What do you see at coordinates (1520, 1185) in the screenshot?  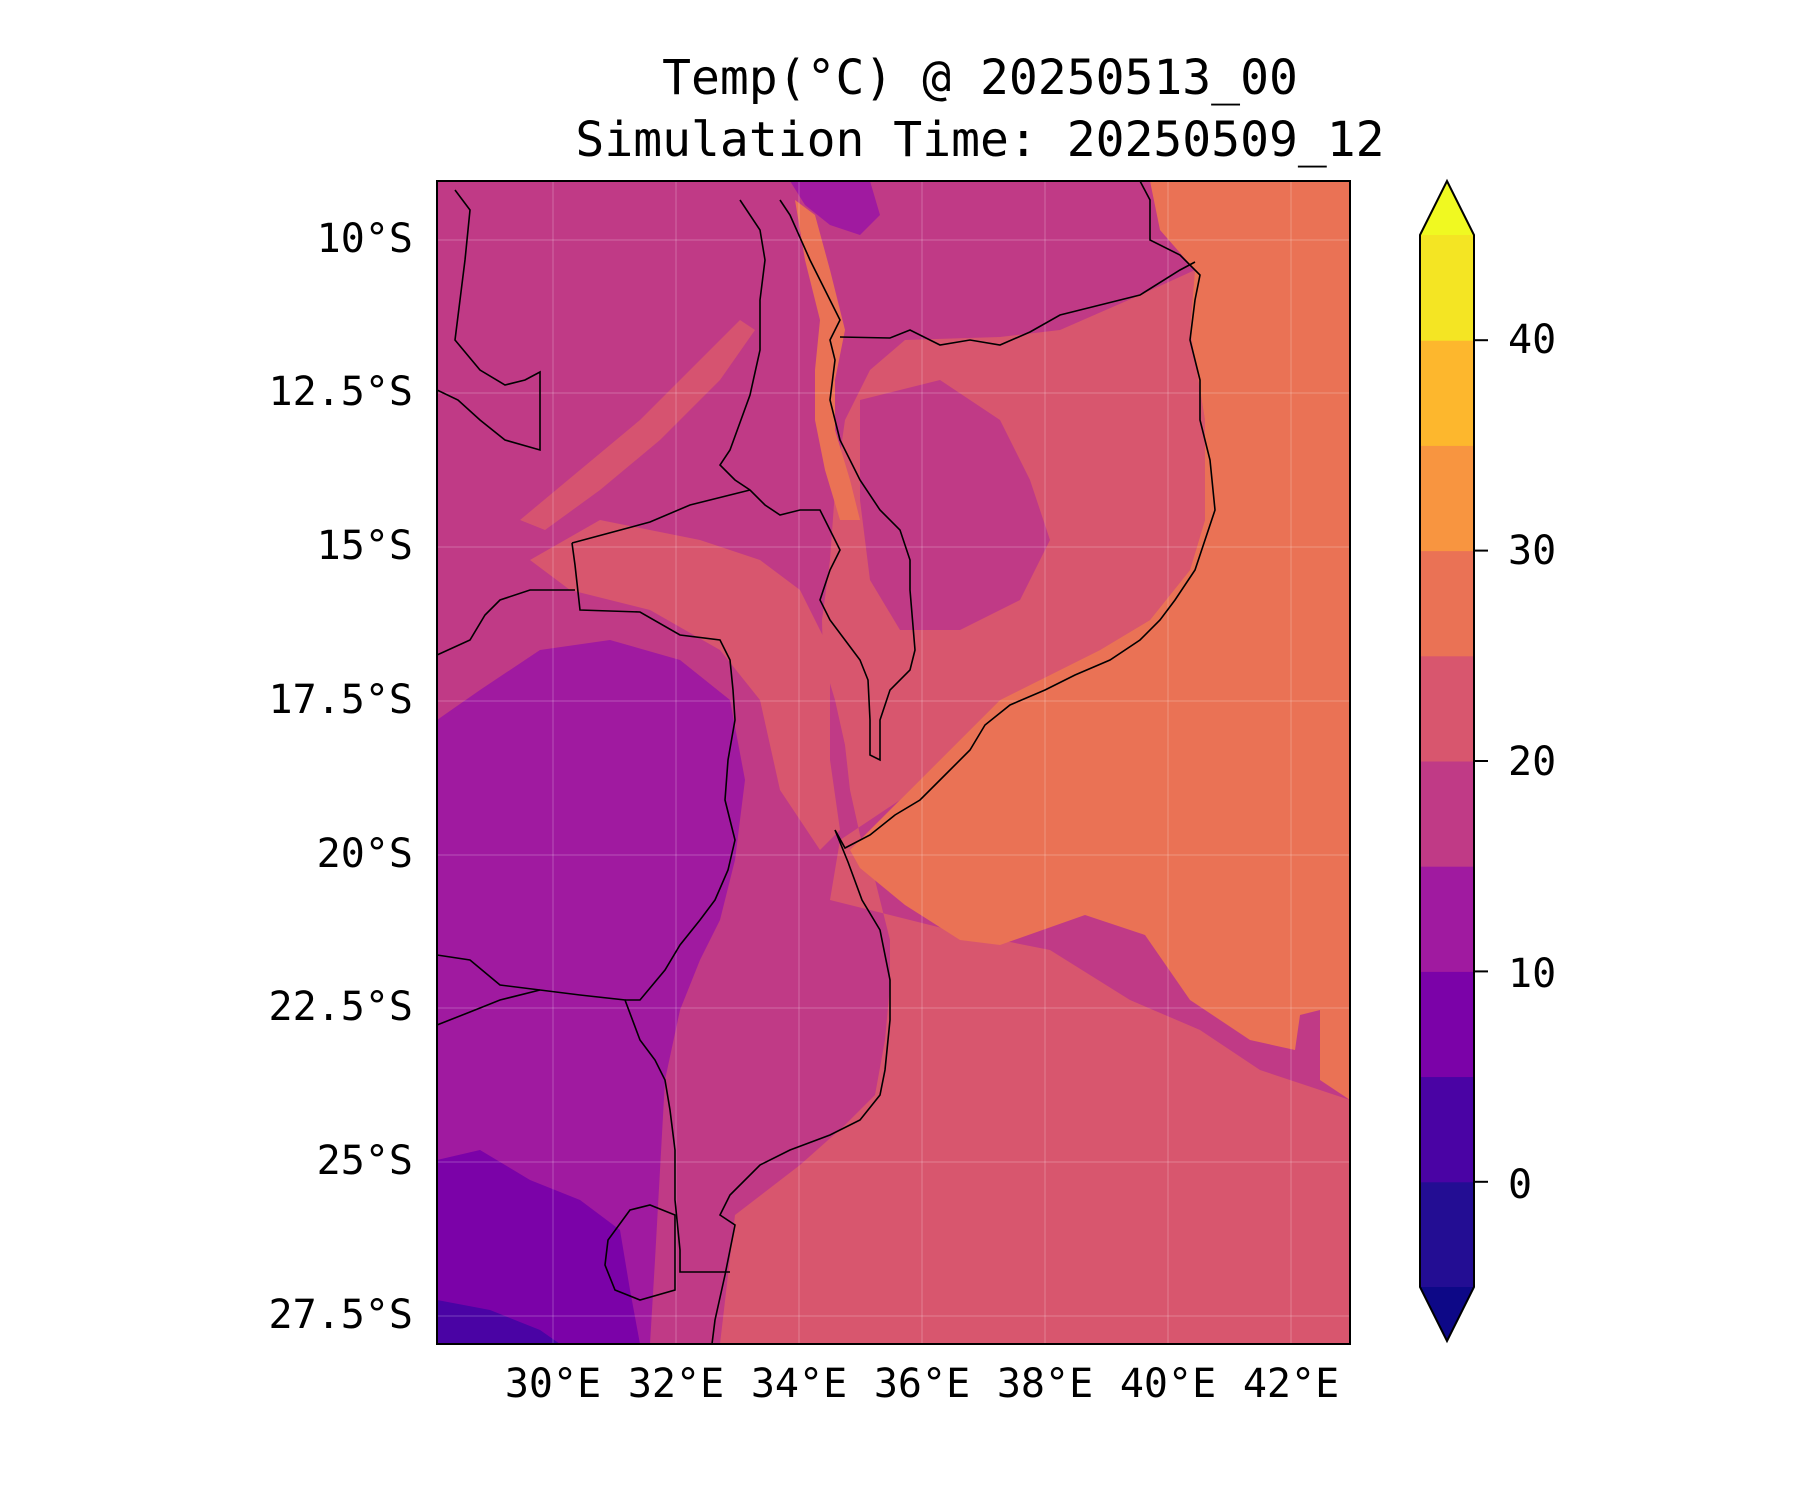 I see `colorbar-tick-label: 0` at bounding box center [1520, 1185].